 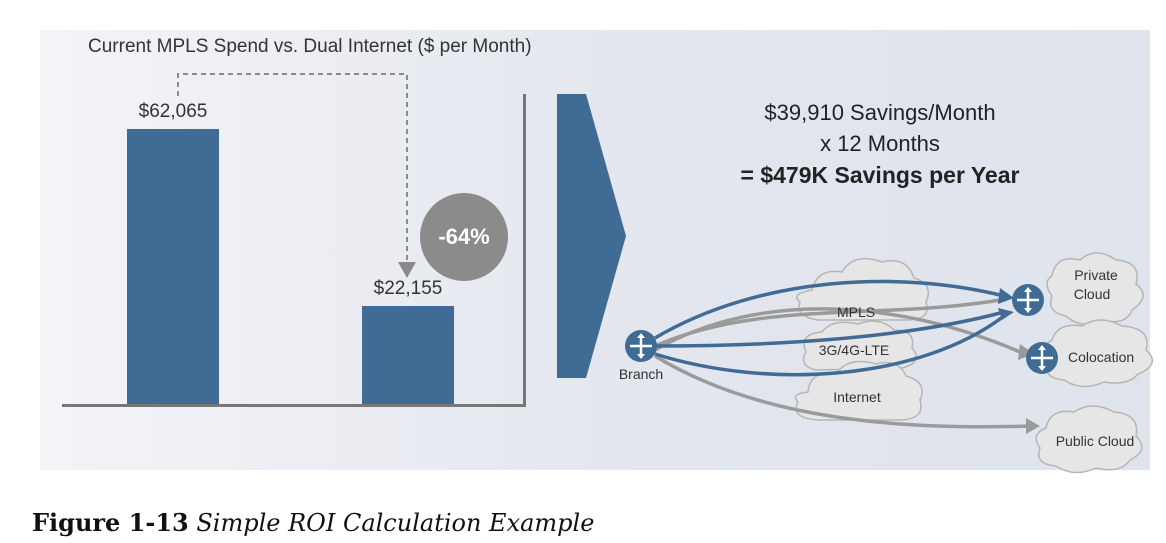 I want to click on savings-multiplier: x 12 Months, so click(x=880, y=143).